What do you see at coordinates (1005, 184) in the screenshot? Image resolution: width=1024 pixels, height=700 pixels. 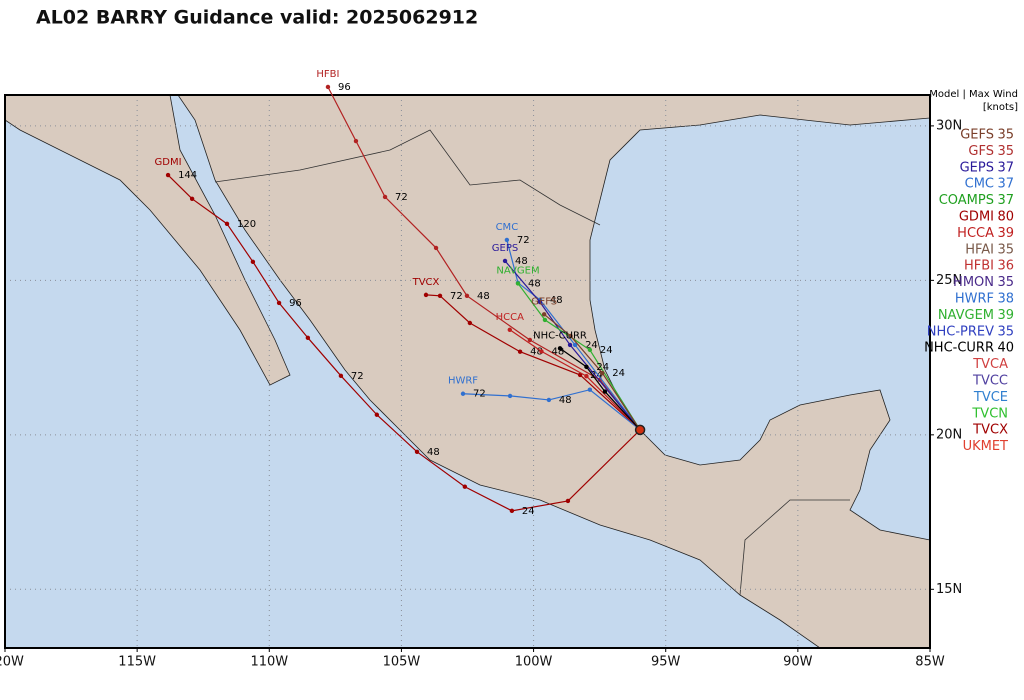 I see `legend-wind: 37` at bounding box center [1005, 184].